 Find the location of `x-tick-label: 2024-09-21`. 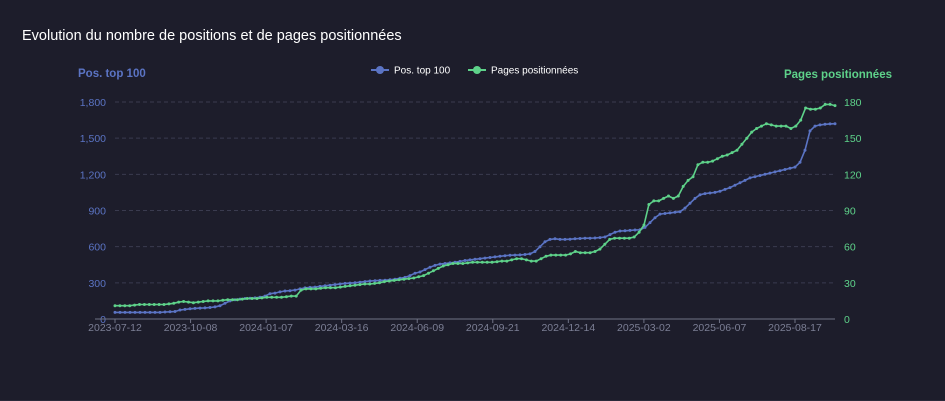

x-tick-label: 2024-09-21 is located at coordinates (493, 328).